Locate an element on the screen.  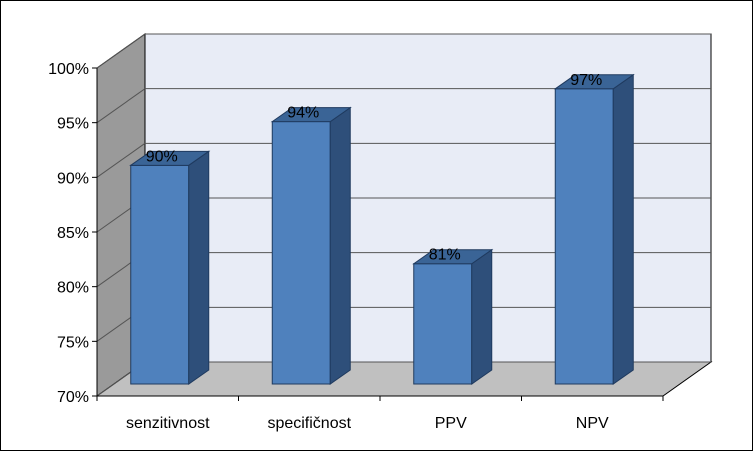
y-tick-label: 100% is located at coordinates (68, 69).